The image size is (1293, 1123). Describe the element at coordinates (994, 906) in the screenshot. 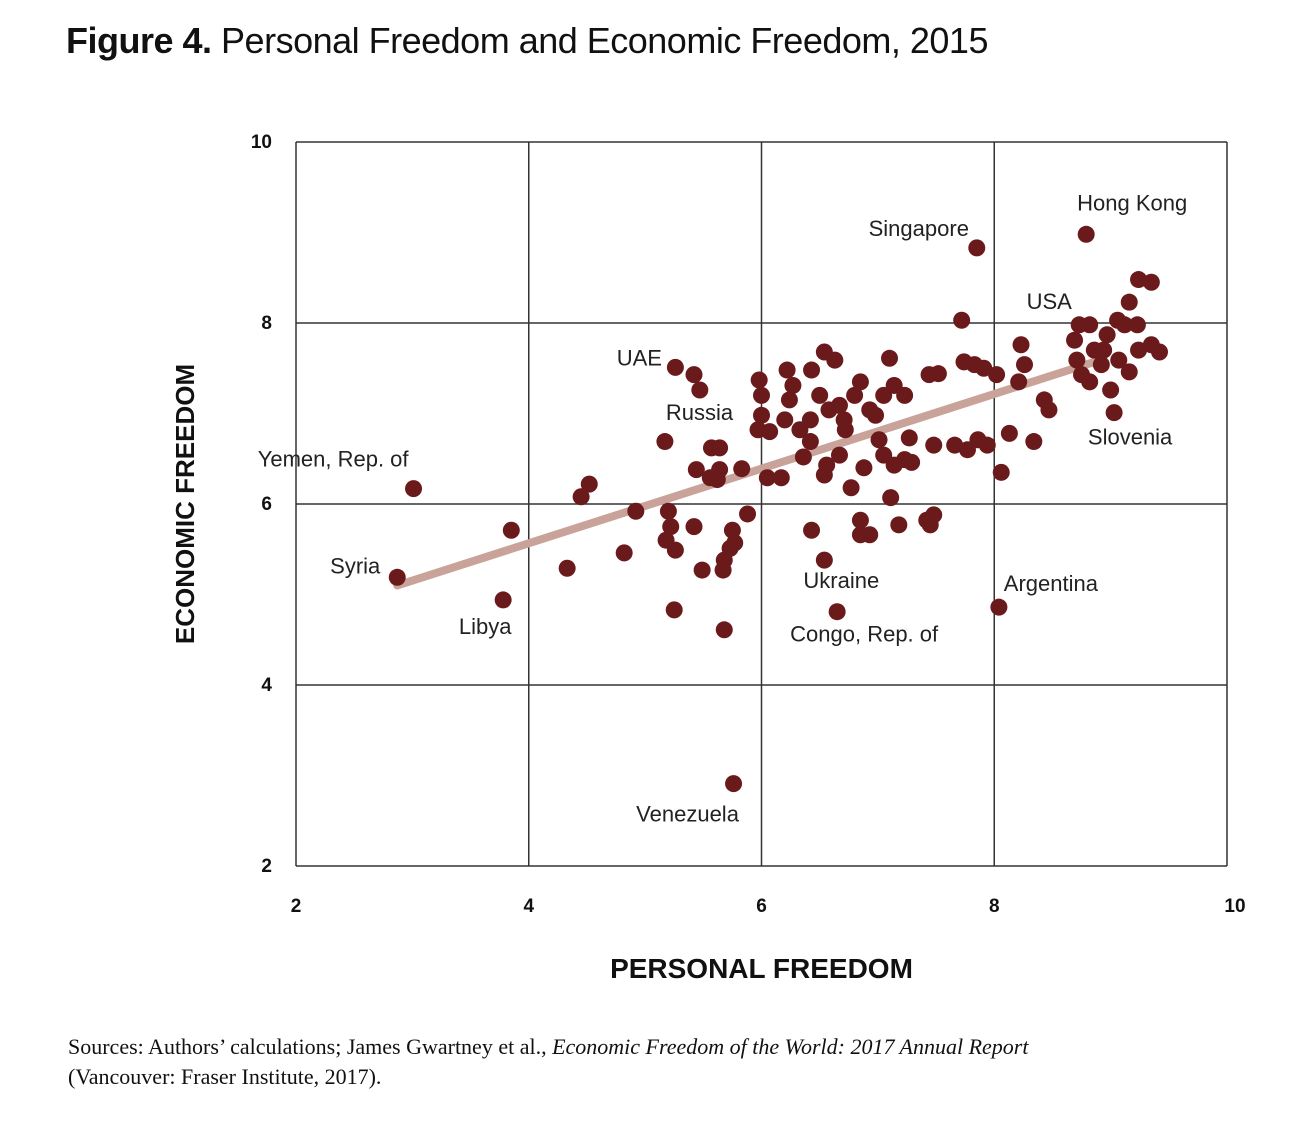

I see `x-tick-label: 8` at that location.